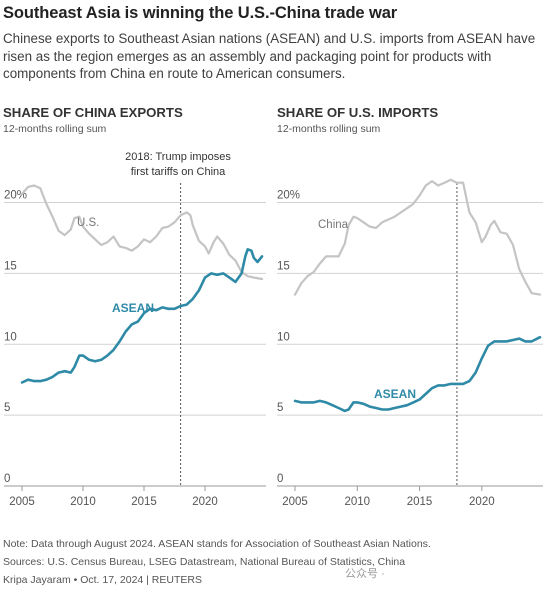 The height and width of the screenshot is (591, 549). I want to click on series-label-us: U.S., so click(88, 223).